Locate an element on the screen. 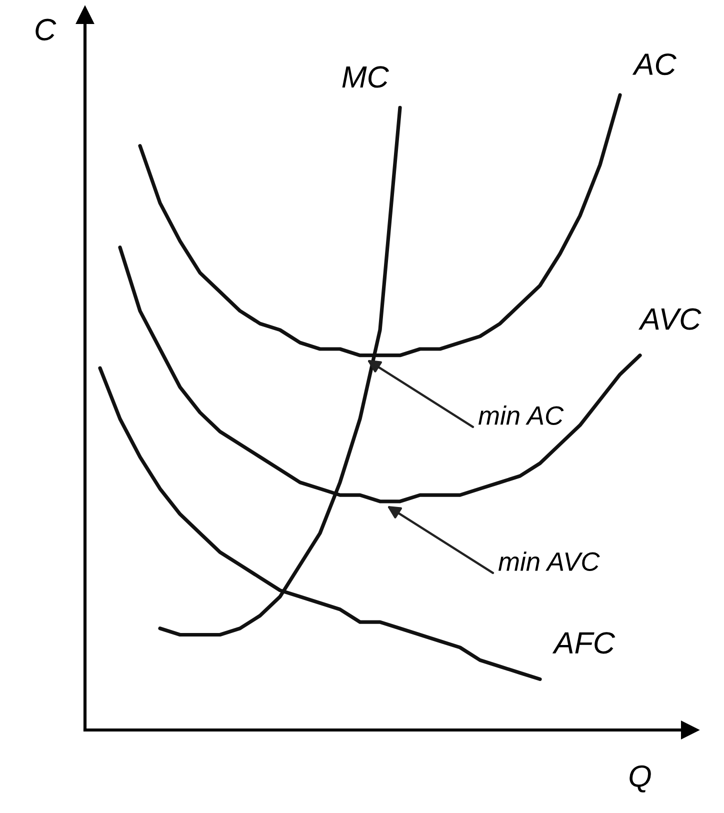  series-label: MC is located at coordinates (366, 77).